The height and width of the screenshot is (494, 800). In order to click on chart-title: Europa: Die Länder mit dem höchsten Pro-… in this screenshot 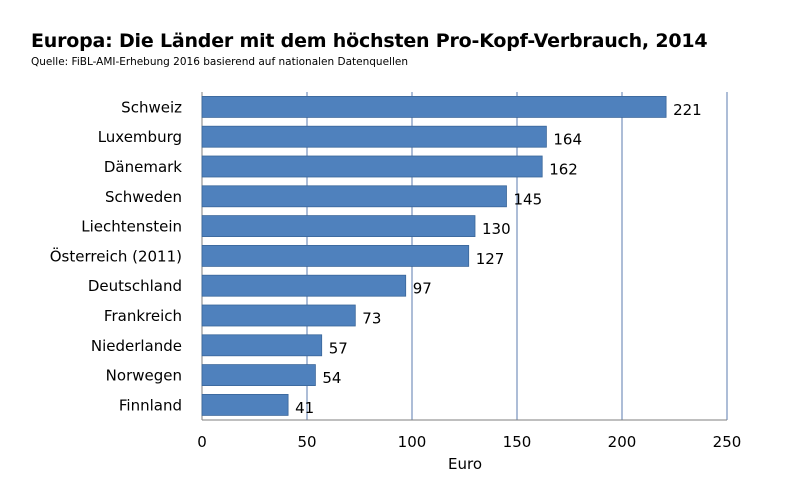, I will do `click(369, 41)`.